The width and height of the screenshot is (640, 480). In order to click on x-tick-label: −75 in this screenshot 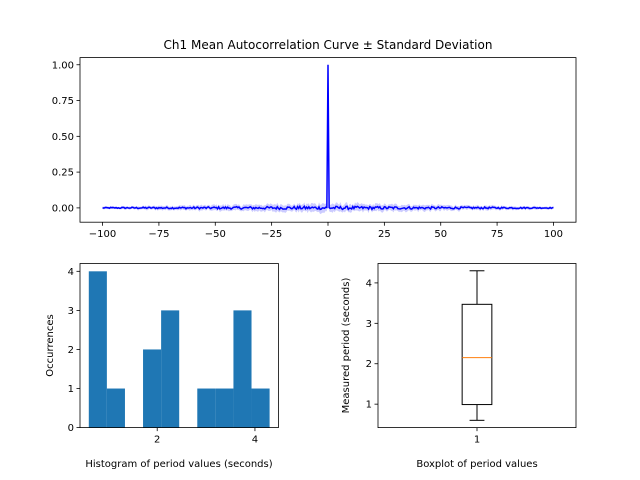, I will do `click(158, 234)`.